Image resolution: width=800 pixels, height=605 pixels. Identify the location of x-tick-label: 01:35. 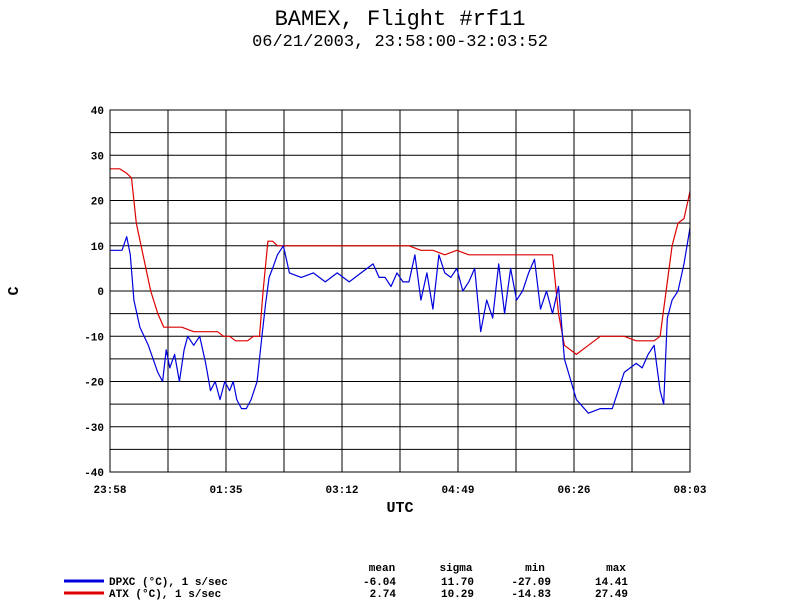
(225, 491).